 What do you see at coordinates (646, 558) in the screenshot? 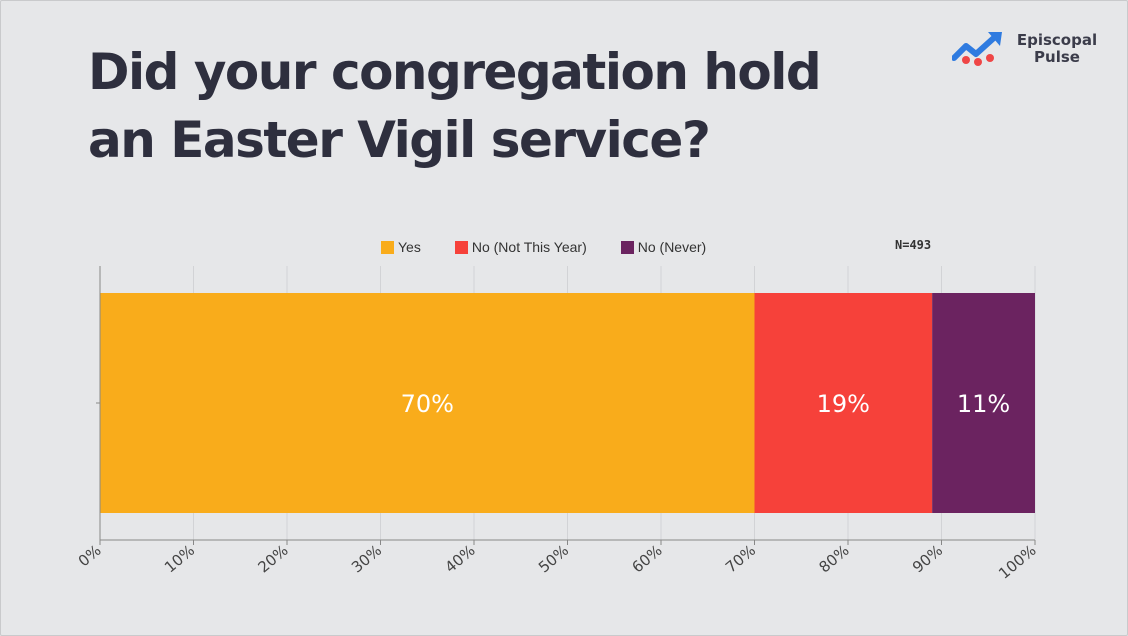
I see `x-tick-label-6: 60%` at bounding box center [646, 558].